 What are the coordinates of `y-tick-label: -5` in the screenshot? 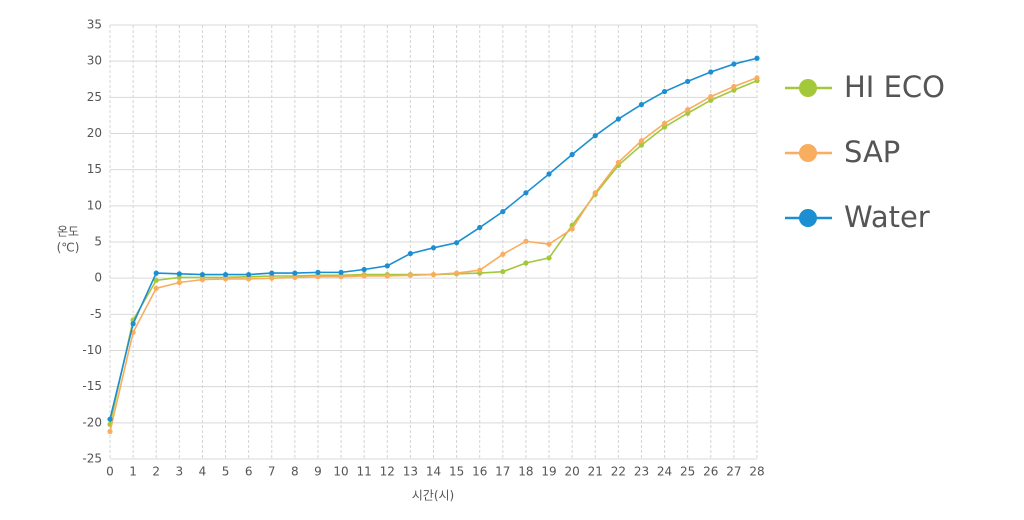 It's located at (96, 314).